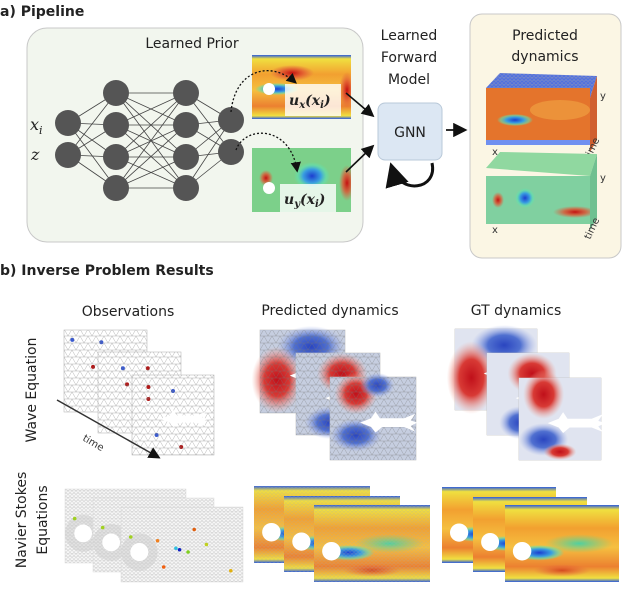 The image size is (622, 590). Describe the element at coordinates (544, 57) in the screenshot. I see `predicted-title-line2: dynamics` at that location.